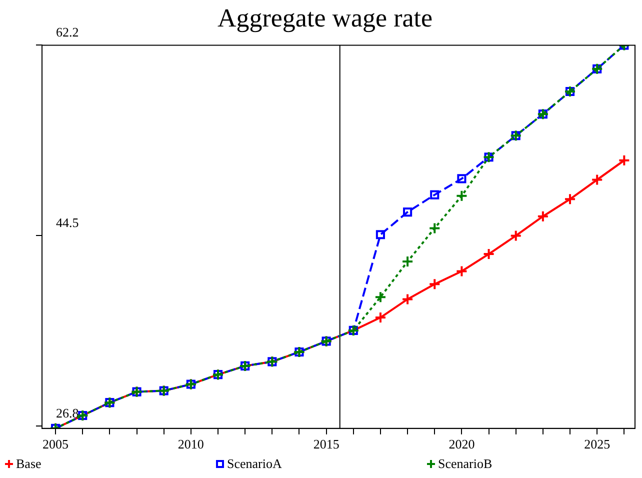 This screenshot has height=478, width=642. I want to click on y-tick-label: 26.8, so click(67, 413).